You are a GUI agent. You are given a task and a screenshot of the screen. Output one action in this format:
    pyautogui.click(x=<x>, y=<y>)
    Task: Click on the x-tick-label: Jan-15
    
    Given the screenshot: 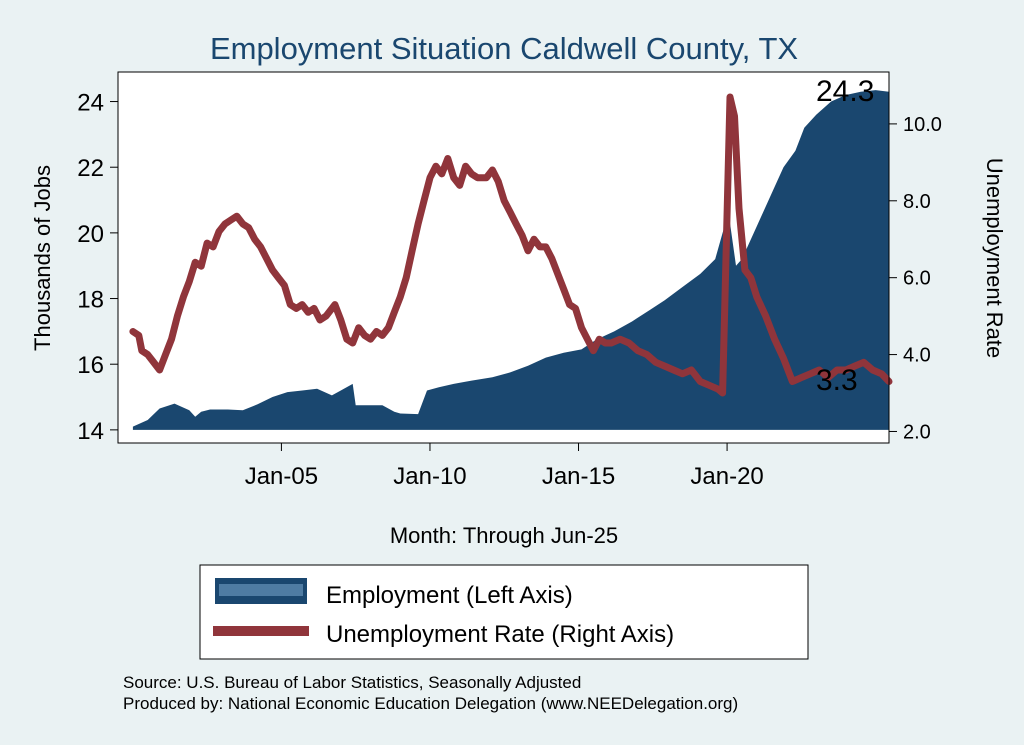 What is the action you would take?
    pyautogui.click(x=578, y=476)
    